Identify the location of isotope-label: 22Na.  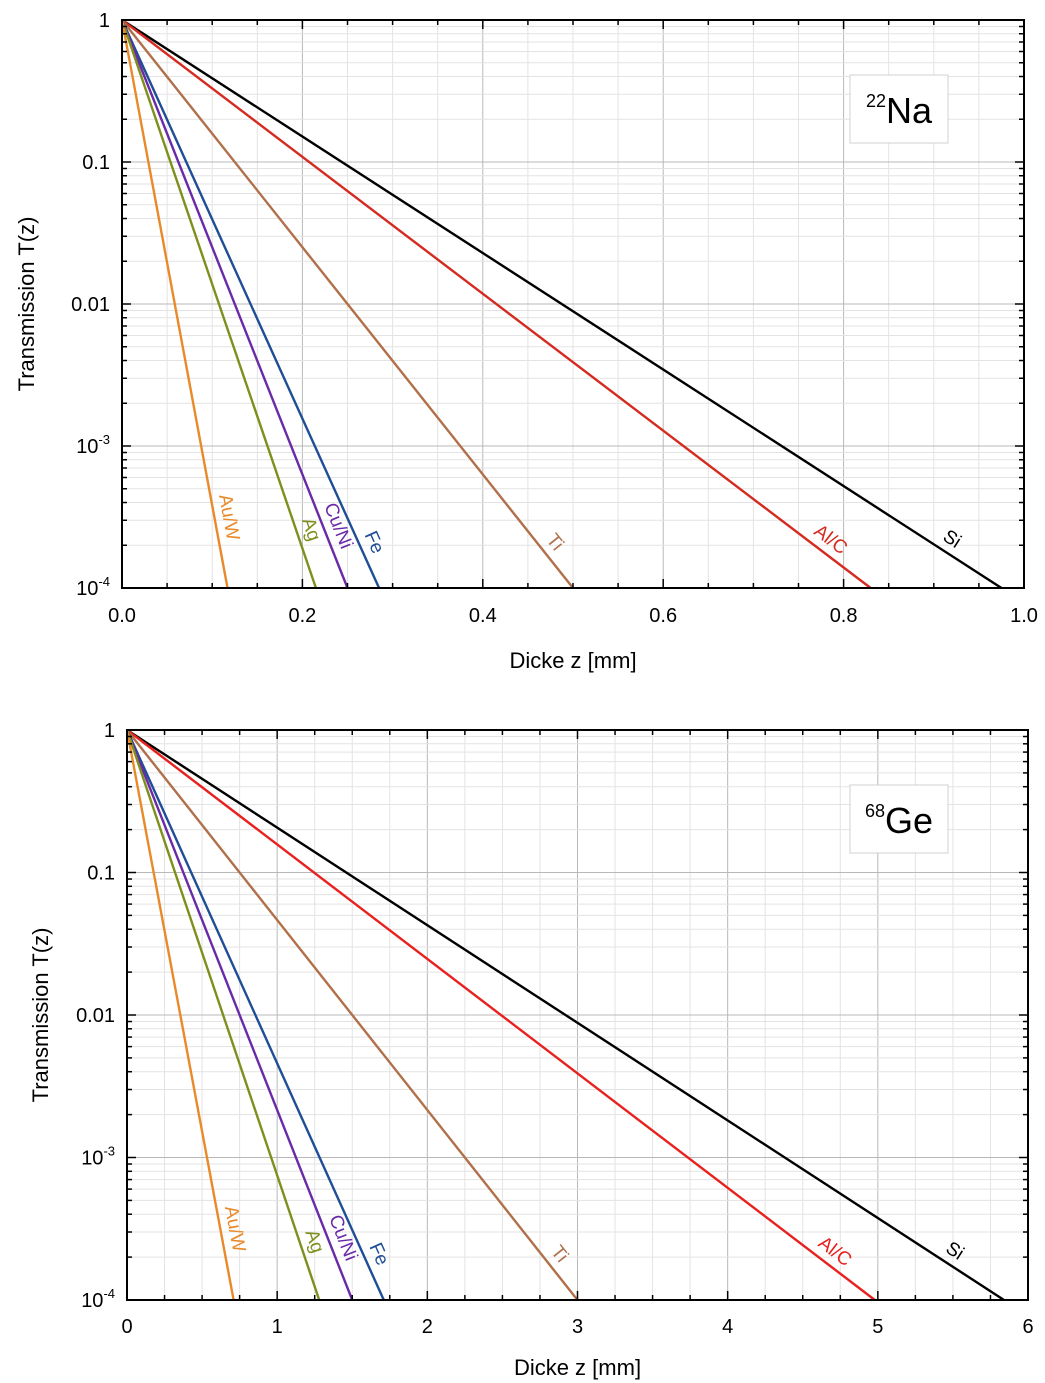
(899, 110).